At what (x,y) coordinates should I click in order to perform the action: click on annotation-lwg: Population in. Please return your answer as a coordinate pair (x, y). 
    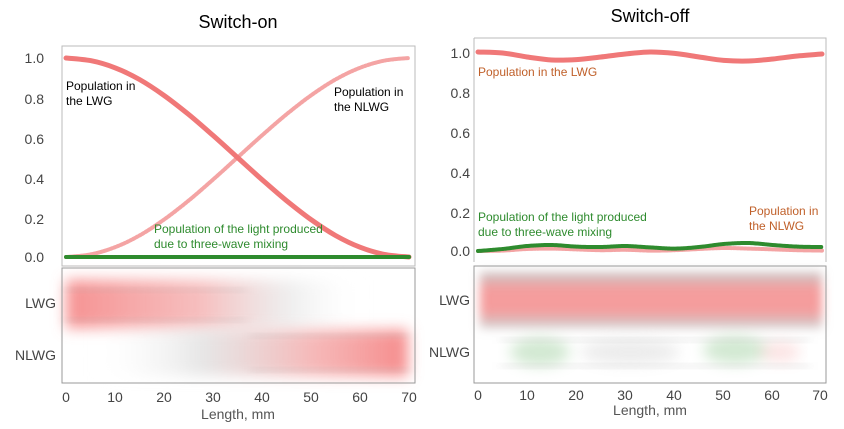
    Looking at the image, I should click on (100, 86).